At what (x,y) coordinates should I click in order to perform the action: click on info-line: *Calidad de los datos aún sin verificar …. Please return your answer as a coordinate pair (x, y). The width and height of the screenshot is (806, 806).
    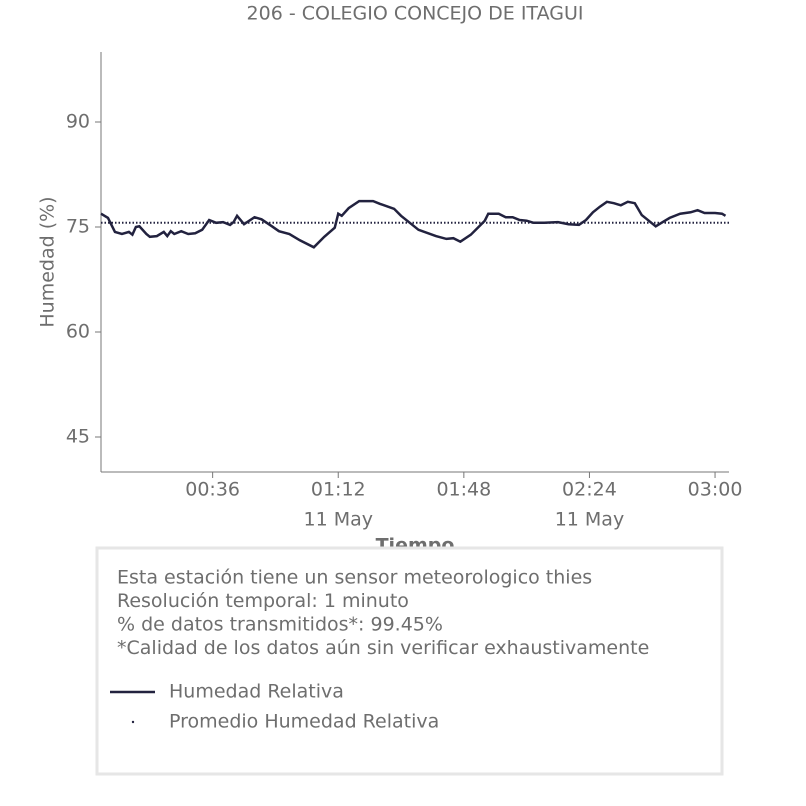
    Looking at the image, I should click on (383, 648).